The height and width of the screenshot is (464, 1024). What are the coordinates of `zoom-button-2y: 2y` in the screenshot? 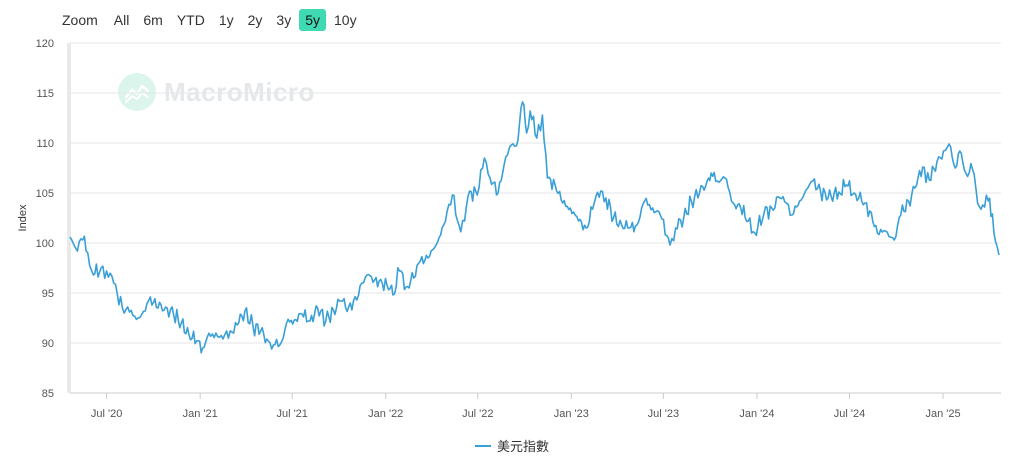 It's located at (255, 20).